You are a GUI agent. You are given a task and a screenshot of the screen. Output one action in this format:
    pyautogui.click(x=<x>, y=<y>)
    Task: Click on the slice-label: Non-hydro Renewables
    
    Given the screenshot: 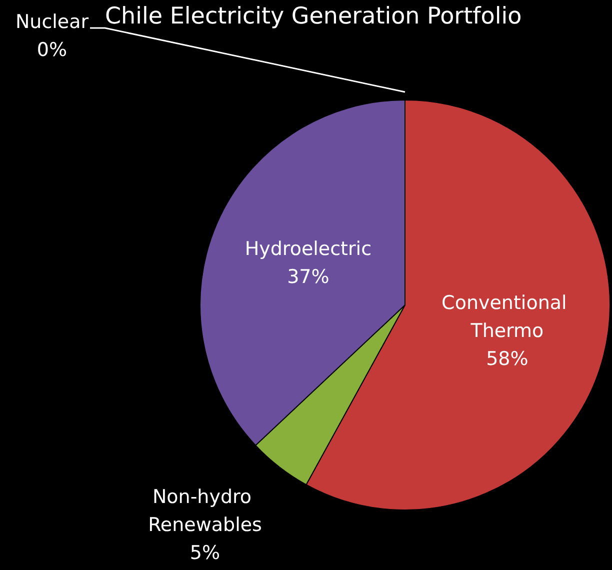 What is the action you would take?
    pyautogui.click(x=205, y=511)
    